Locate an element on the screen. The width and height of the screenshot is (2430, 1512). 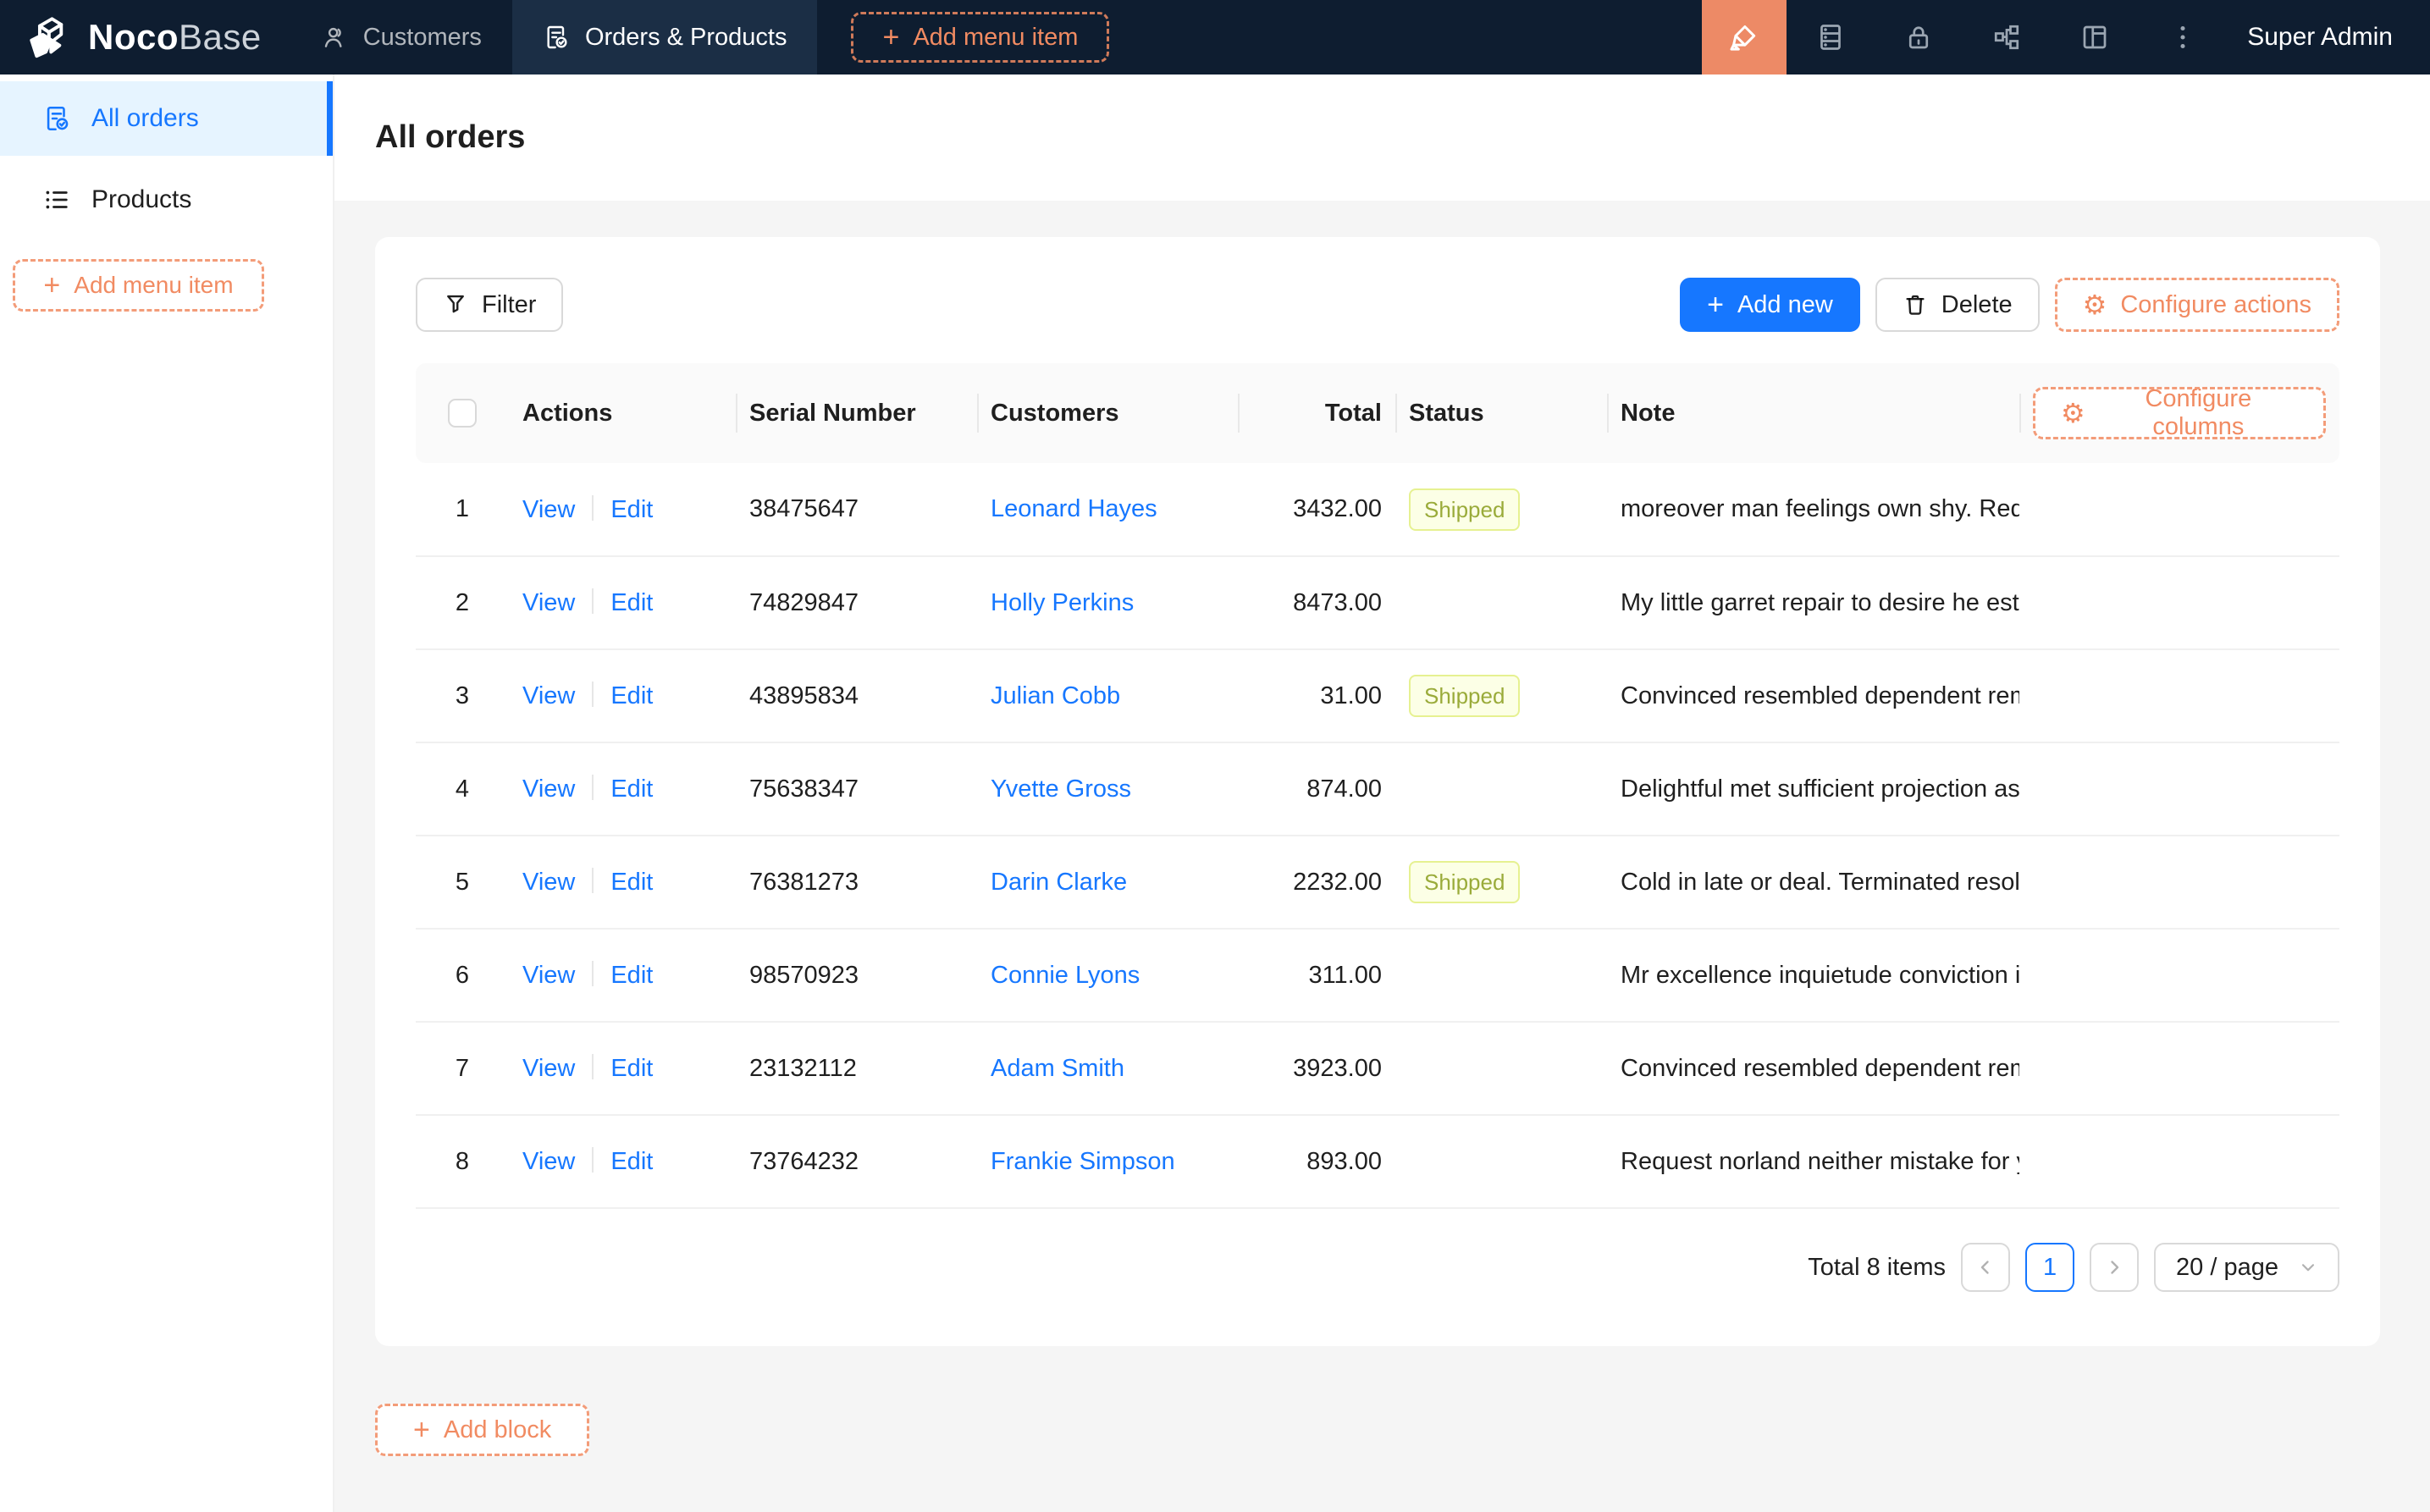
chevron-down-icon is located at coordinates (2308, 1268).